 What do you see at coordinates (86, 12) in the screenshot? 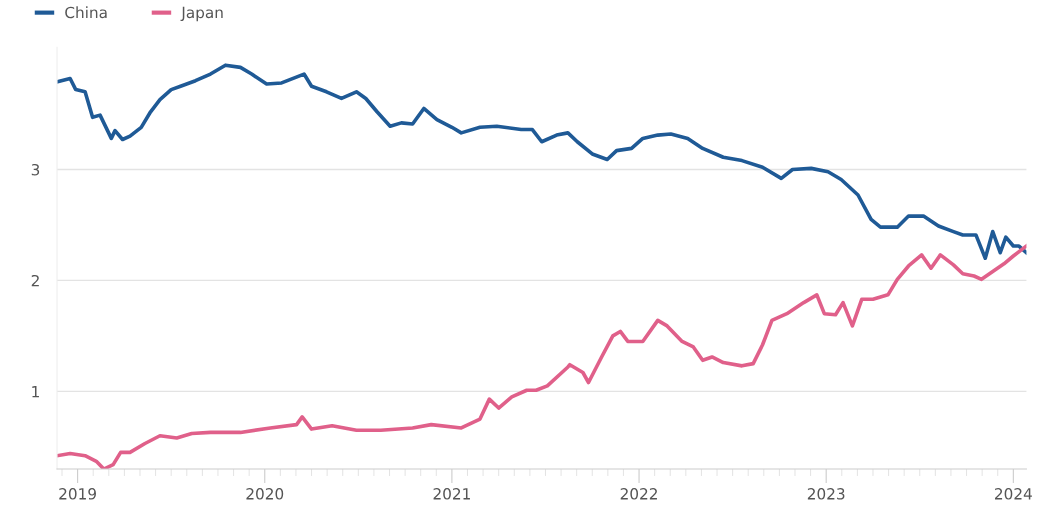
I see `legend-label: China` at bounding box center [86, 12].